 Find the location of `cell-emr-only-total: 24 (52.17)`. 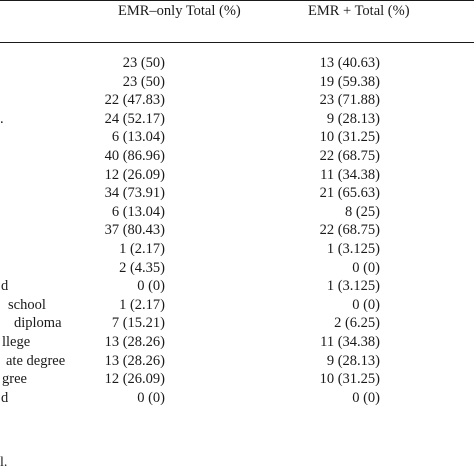

cell-emr-only-total: 24 (52.17) is located at coordinates (134, 118).